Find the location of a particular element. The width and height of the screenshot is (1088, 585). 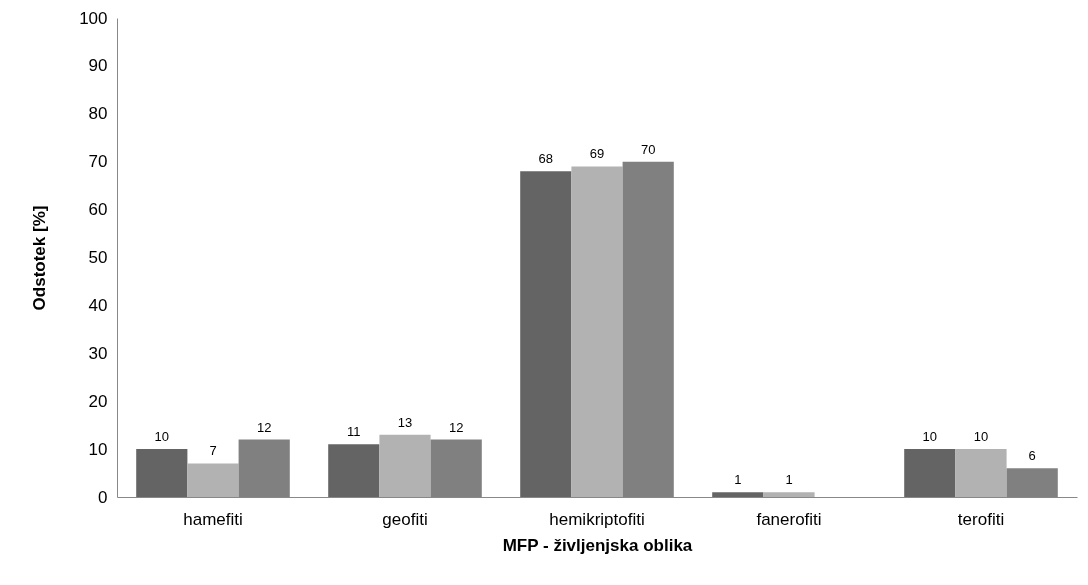

x-tick-label: fanerofiti is located at coordinates (789, 519).